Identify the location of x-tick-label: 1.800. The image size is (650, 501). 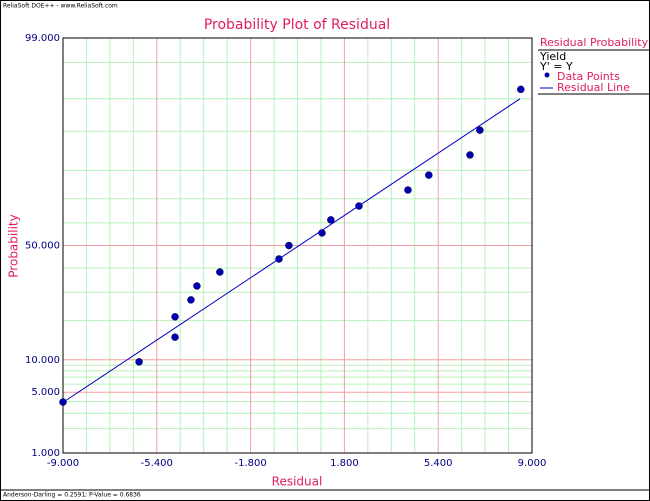
(344, 463).